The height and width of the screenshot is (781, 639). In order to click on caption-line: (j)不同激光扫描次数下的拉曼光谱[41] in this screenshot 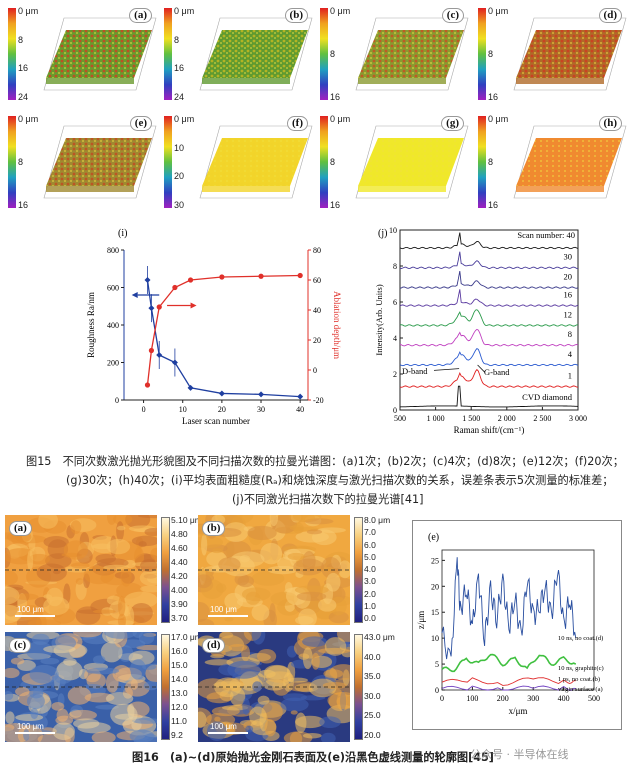, I will do `click(328, 499)`.